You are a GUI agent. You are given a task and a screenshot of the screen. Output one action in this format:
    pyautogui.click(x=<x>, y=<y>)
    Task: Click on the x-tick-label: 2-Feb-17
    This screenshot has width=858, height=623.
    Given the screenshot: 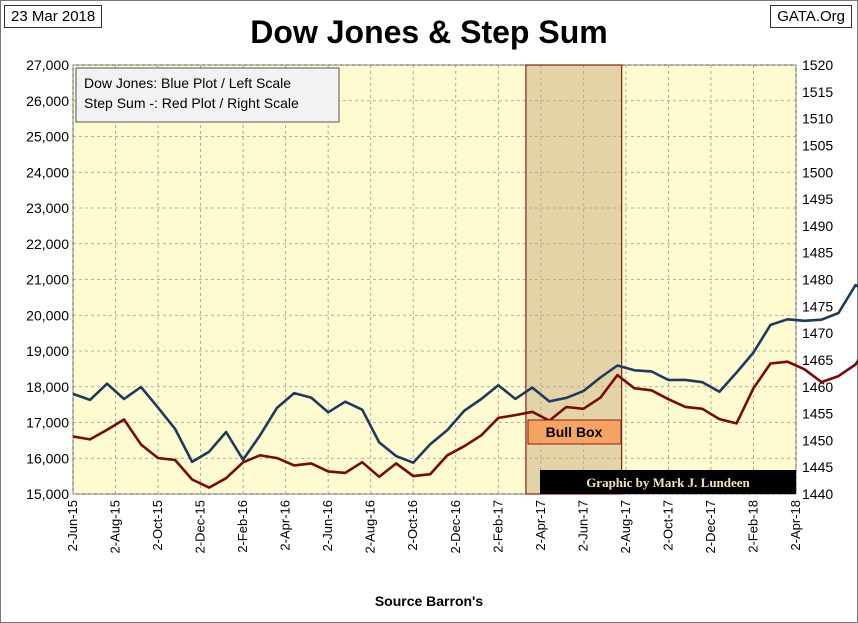 What is the action you would take?
    pyautogui.click(x=497, y=526)
    